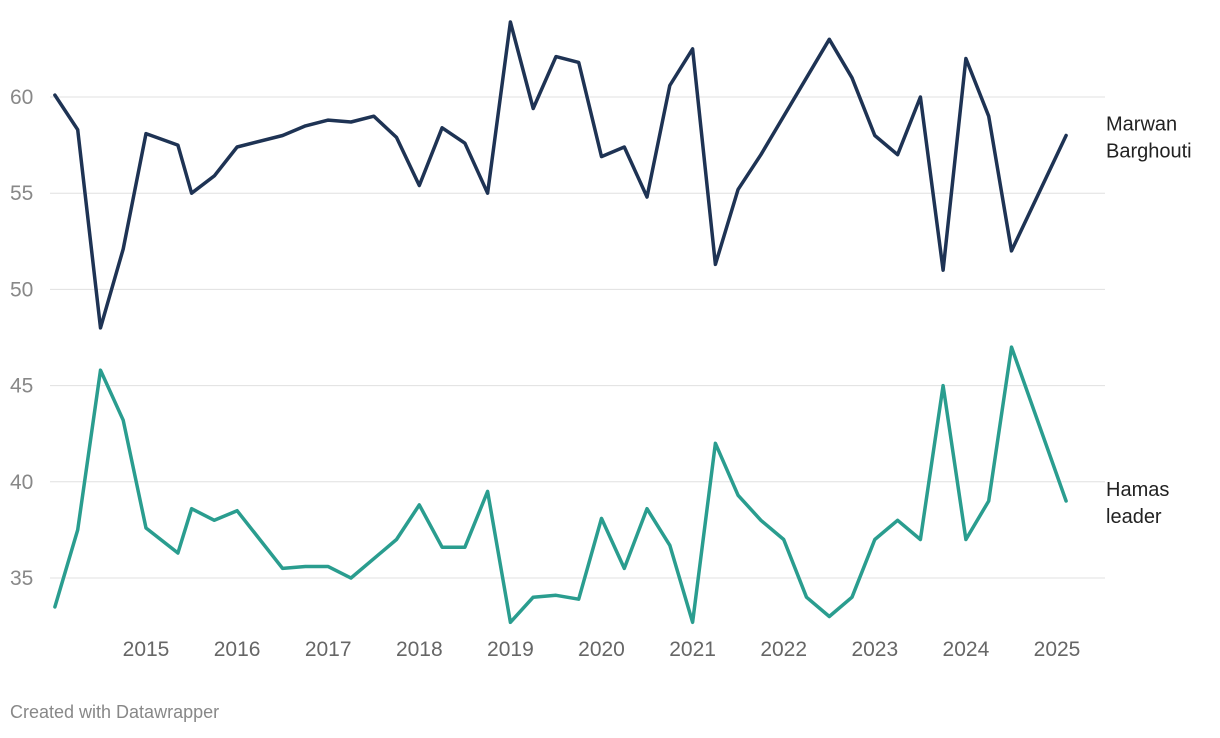  What do you see at coordinates (21, 193) in the screenshot?
I see `y-tick-label: 55` at bounding box center [21, 193].